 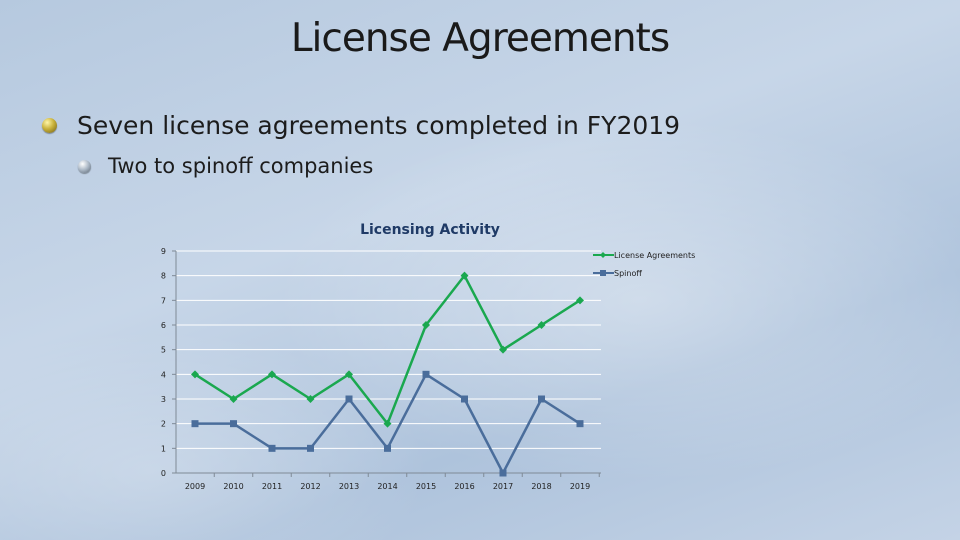 I want to click on legend-label: Spinoff, so click(x=628, y=273).